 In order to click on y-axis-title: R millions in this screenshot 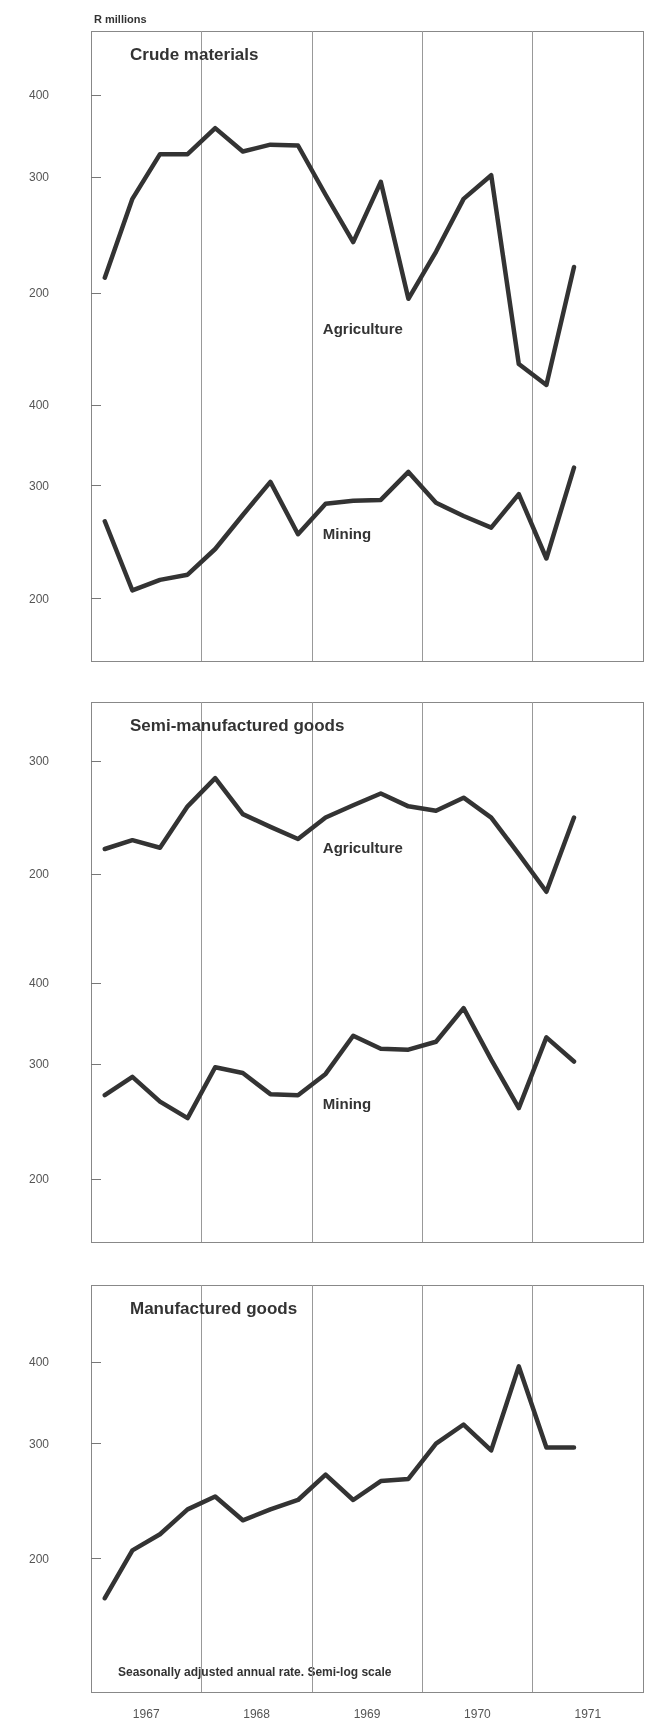, I will do `click(120, 18)`.